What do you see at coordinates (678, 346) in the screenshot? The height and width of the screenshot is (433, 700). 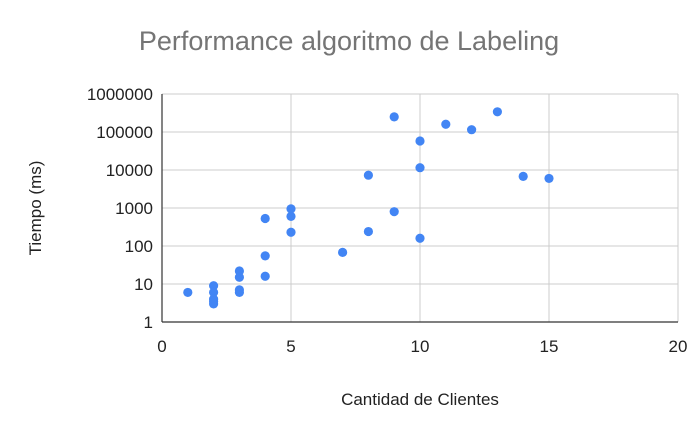 I see `x-tick-label: 20` at bounding box center [678, 346].